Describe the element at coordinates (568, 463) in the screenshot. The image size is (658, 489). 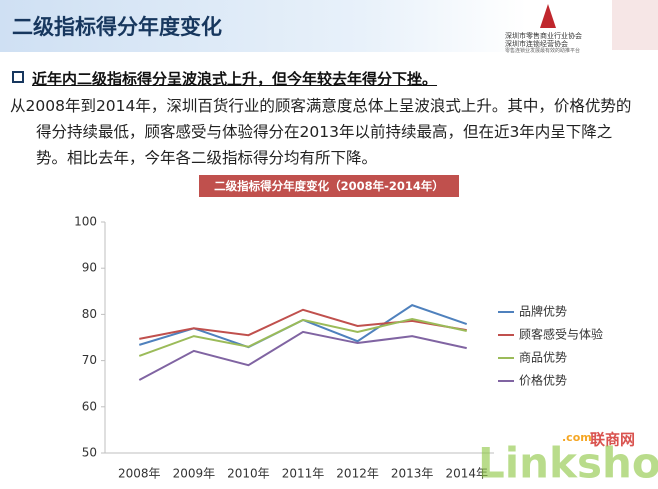
I see `watermark-brand: Linkshop` at that location.